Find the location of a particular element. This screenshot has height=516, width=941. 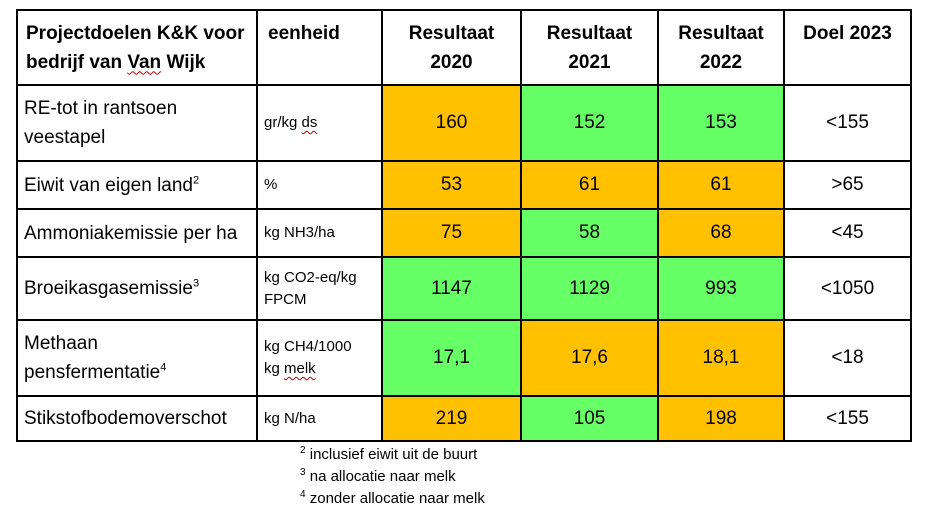

footnote-number: 2 is located at coordinates (303, 450).